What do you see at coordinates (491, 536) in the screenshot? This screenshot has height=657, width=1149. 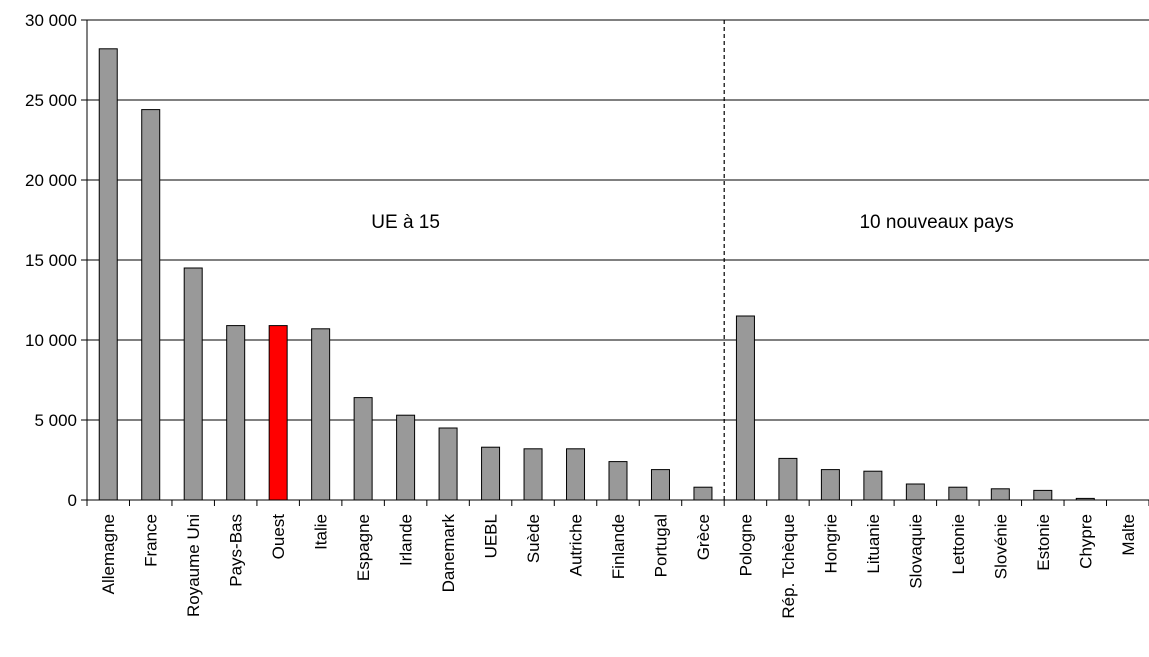 I see `x-tick-label: UEBL` at bounding box center [491, 536].